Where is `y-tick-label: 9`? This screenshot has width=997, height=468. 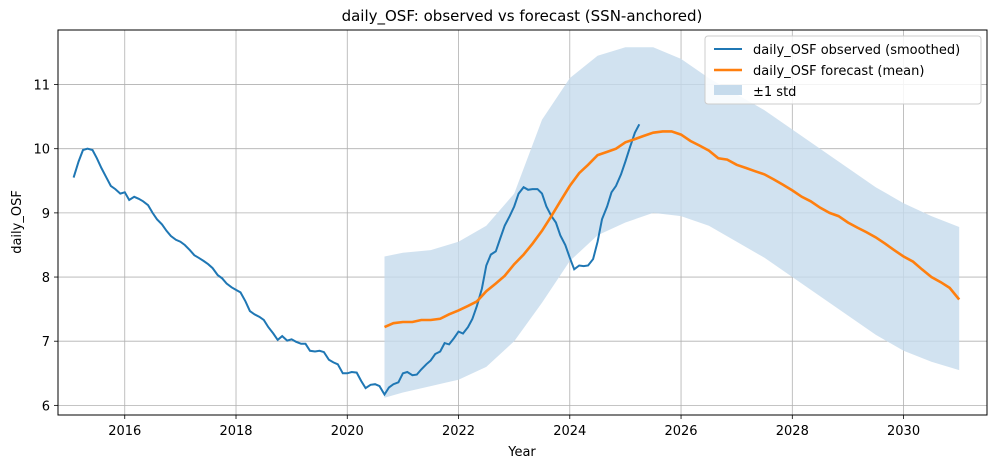 y-tick-label: 9 is located at coordinates (46, 214).